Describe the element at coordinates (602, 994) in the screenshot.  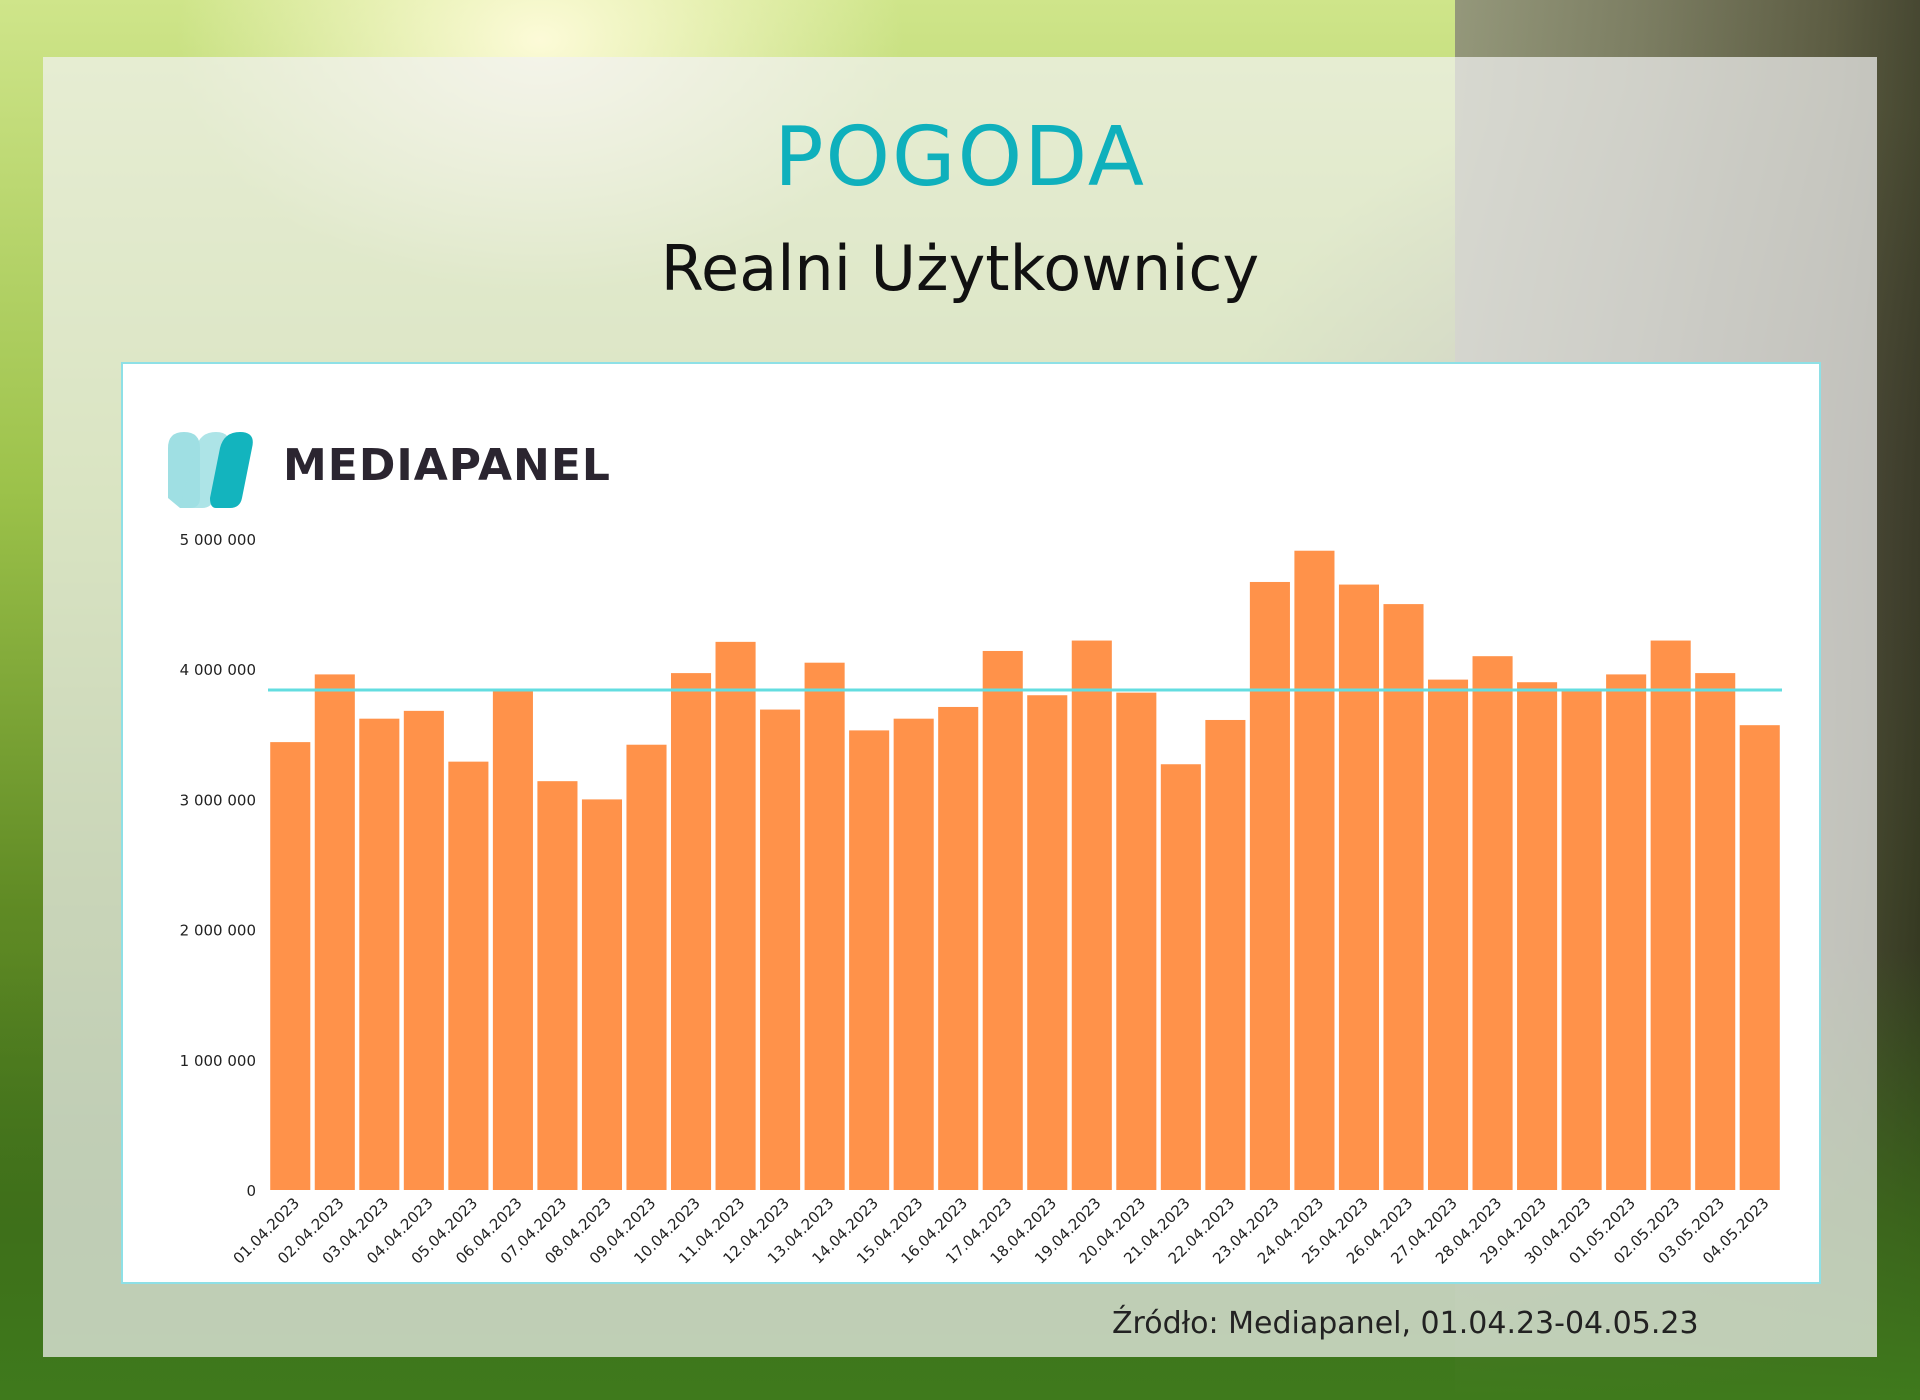
I see `bar-08.04.2023` at that location.